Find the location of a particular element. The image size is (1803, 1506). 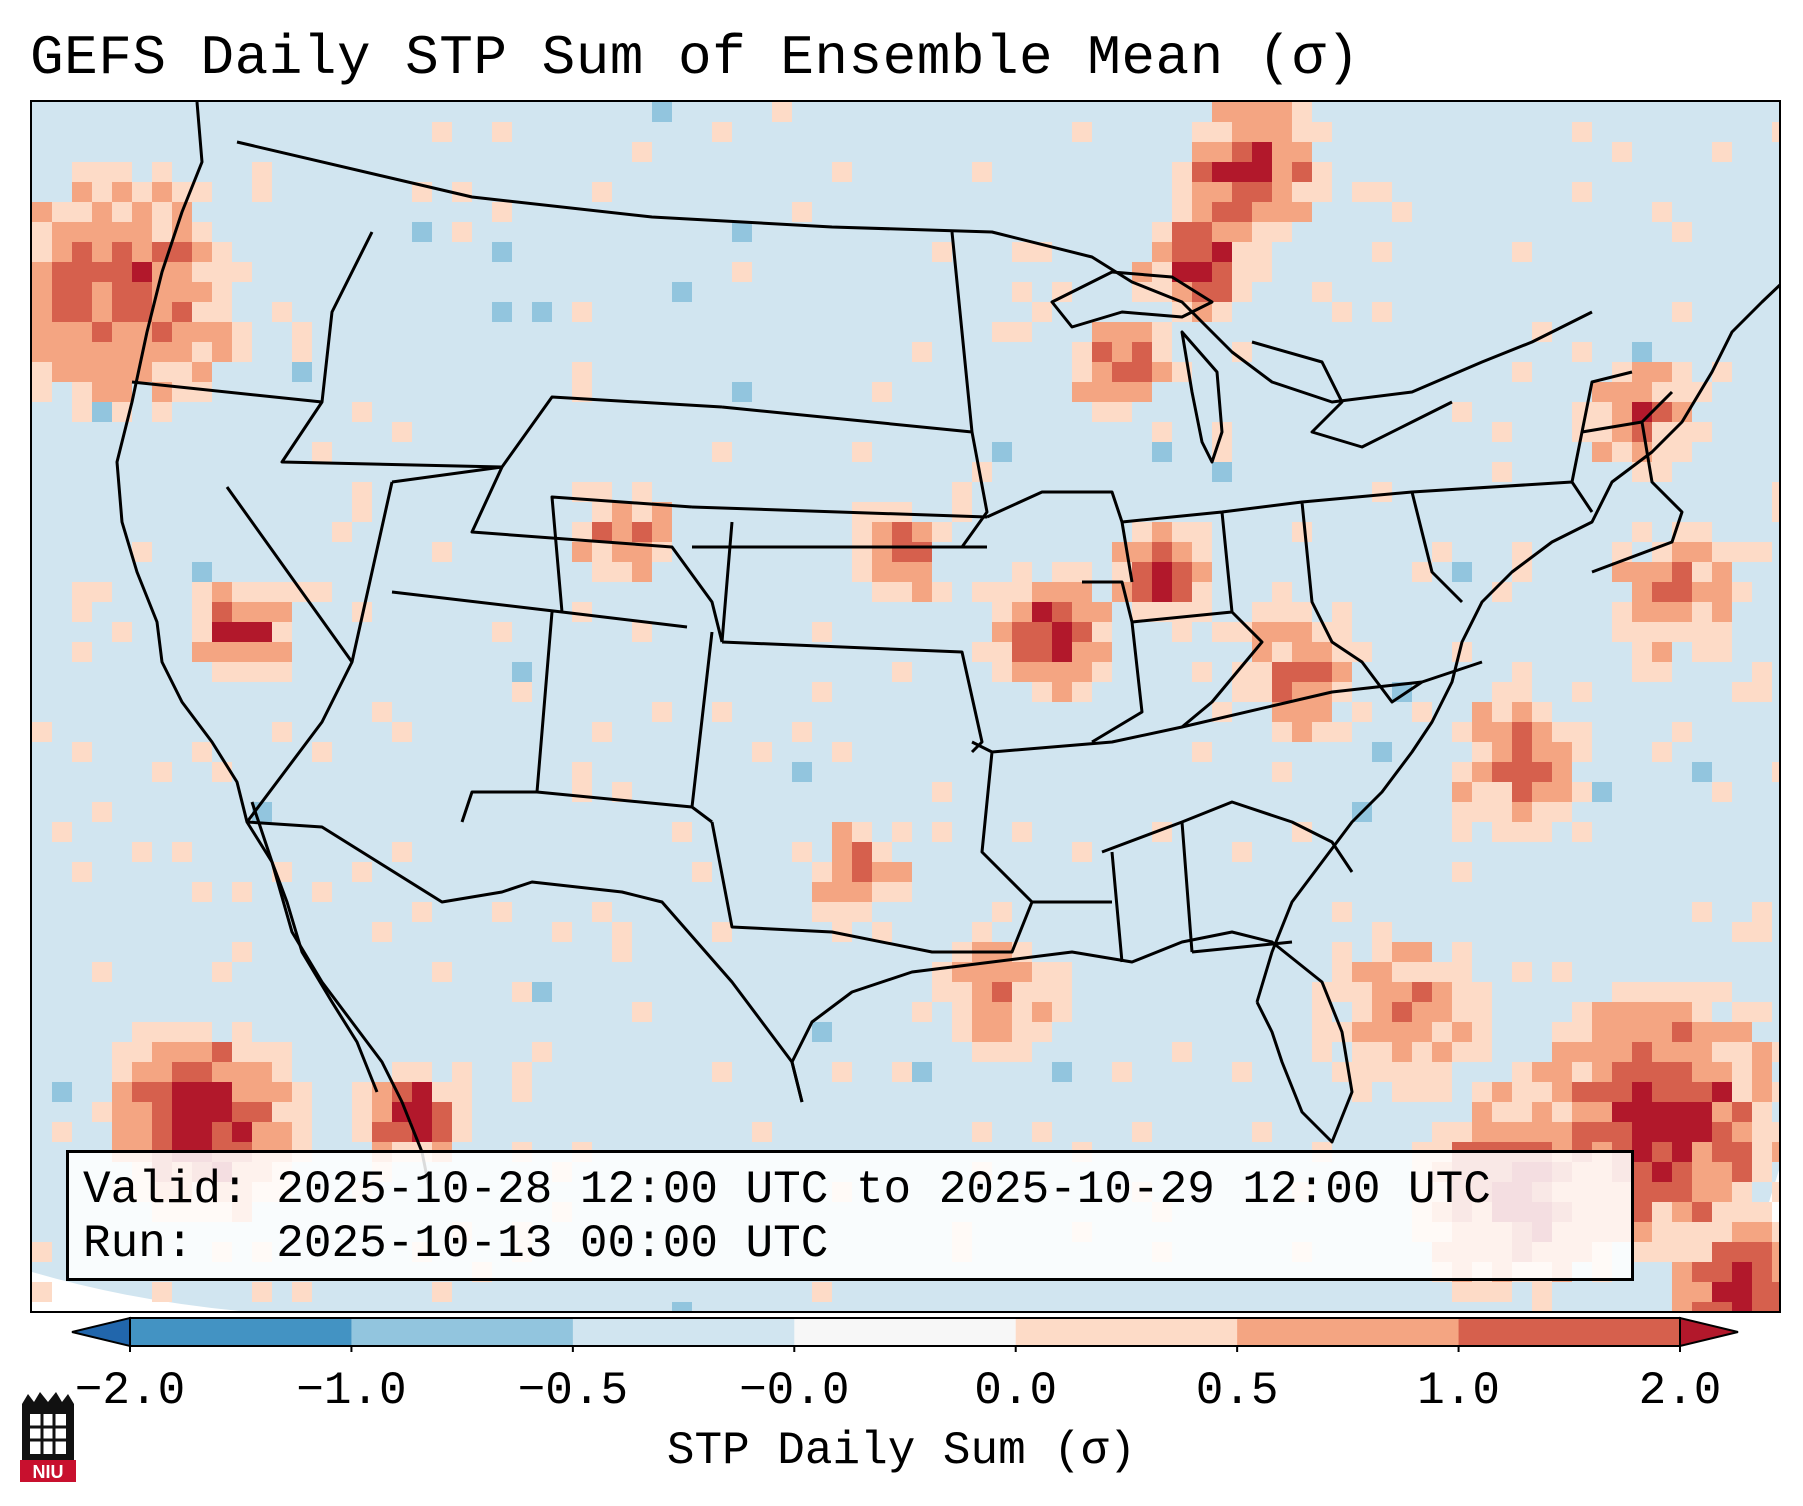

colorbar-bin is located at coordinates (1126, 1332).